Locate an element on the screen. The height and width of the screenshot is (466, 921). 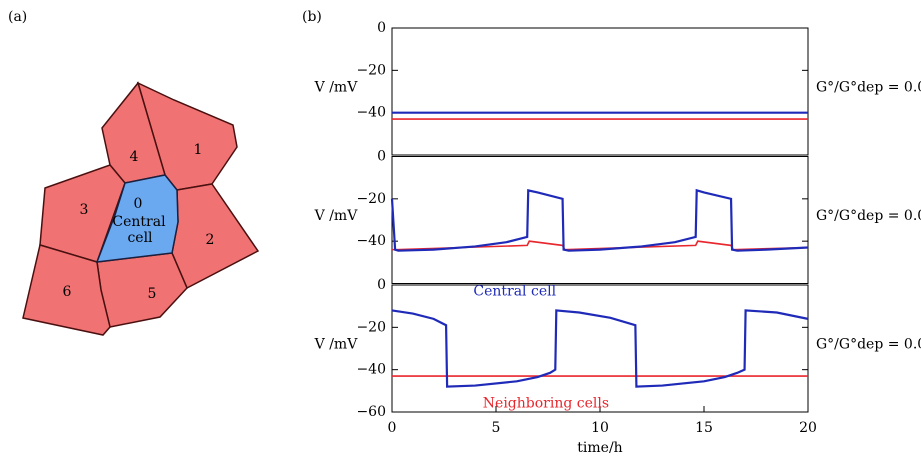
x-axis-label: time/h is located at coordinates (599, 448).